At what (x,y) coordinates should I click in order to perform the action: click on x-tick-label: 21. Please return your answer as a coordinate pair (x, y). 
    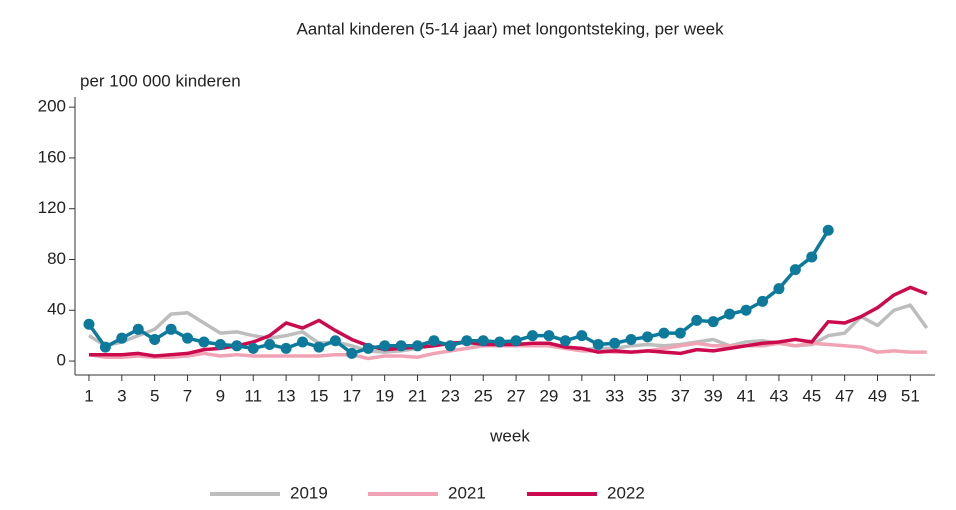
    Looking at the image, I should click on (417, 395).